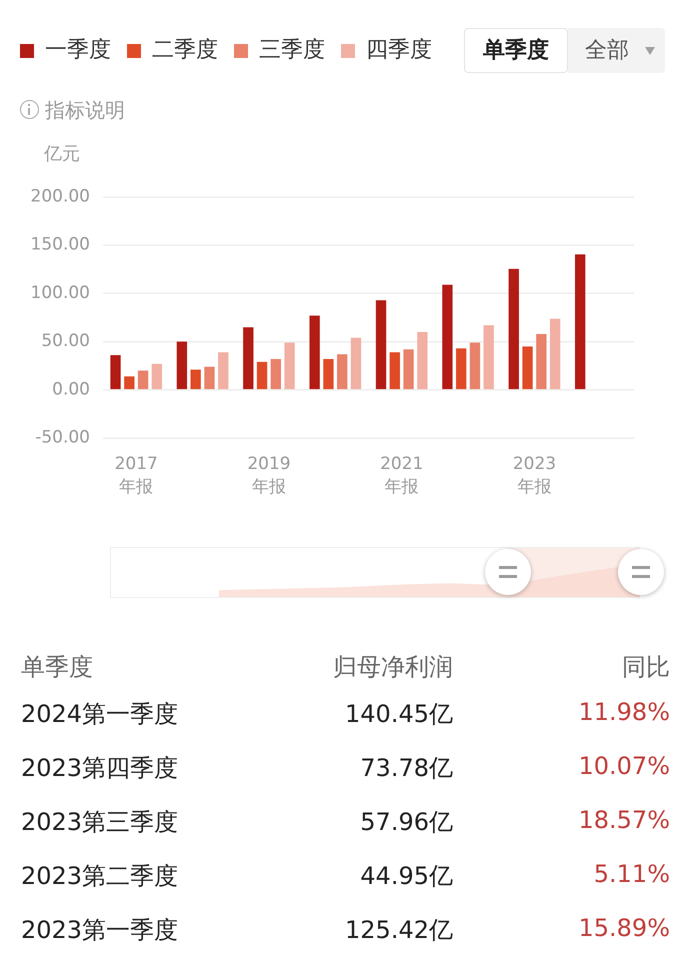  What do you see at coordinates (406, 821) in the screenshot?
I see `text: 57.96亿` at bounding box center [406, 821].